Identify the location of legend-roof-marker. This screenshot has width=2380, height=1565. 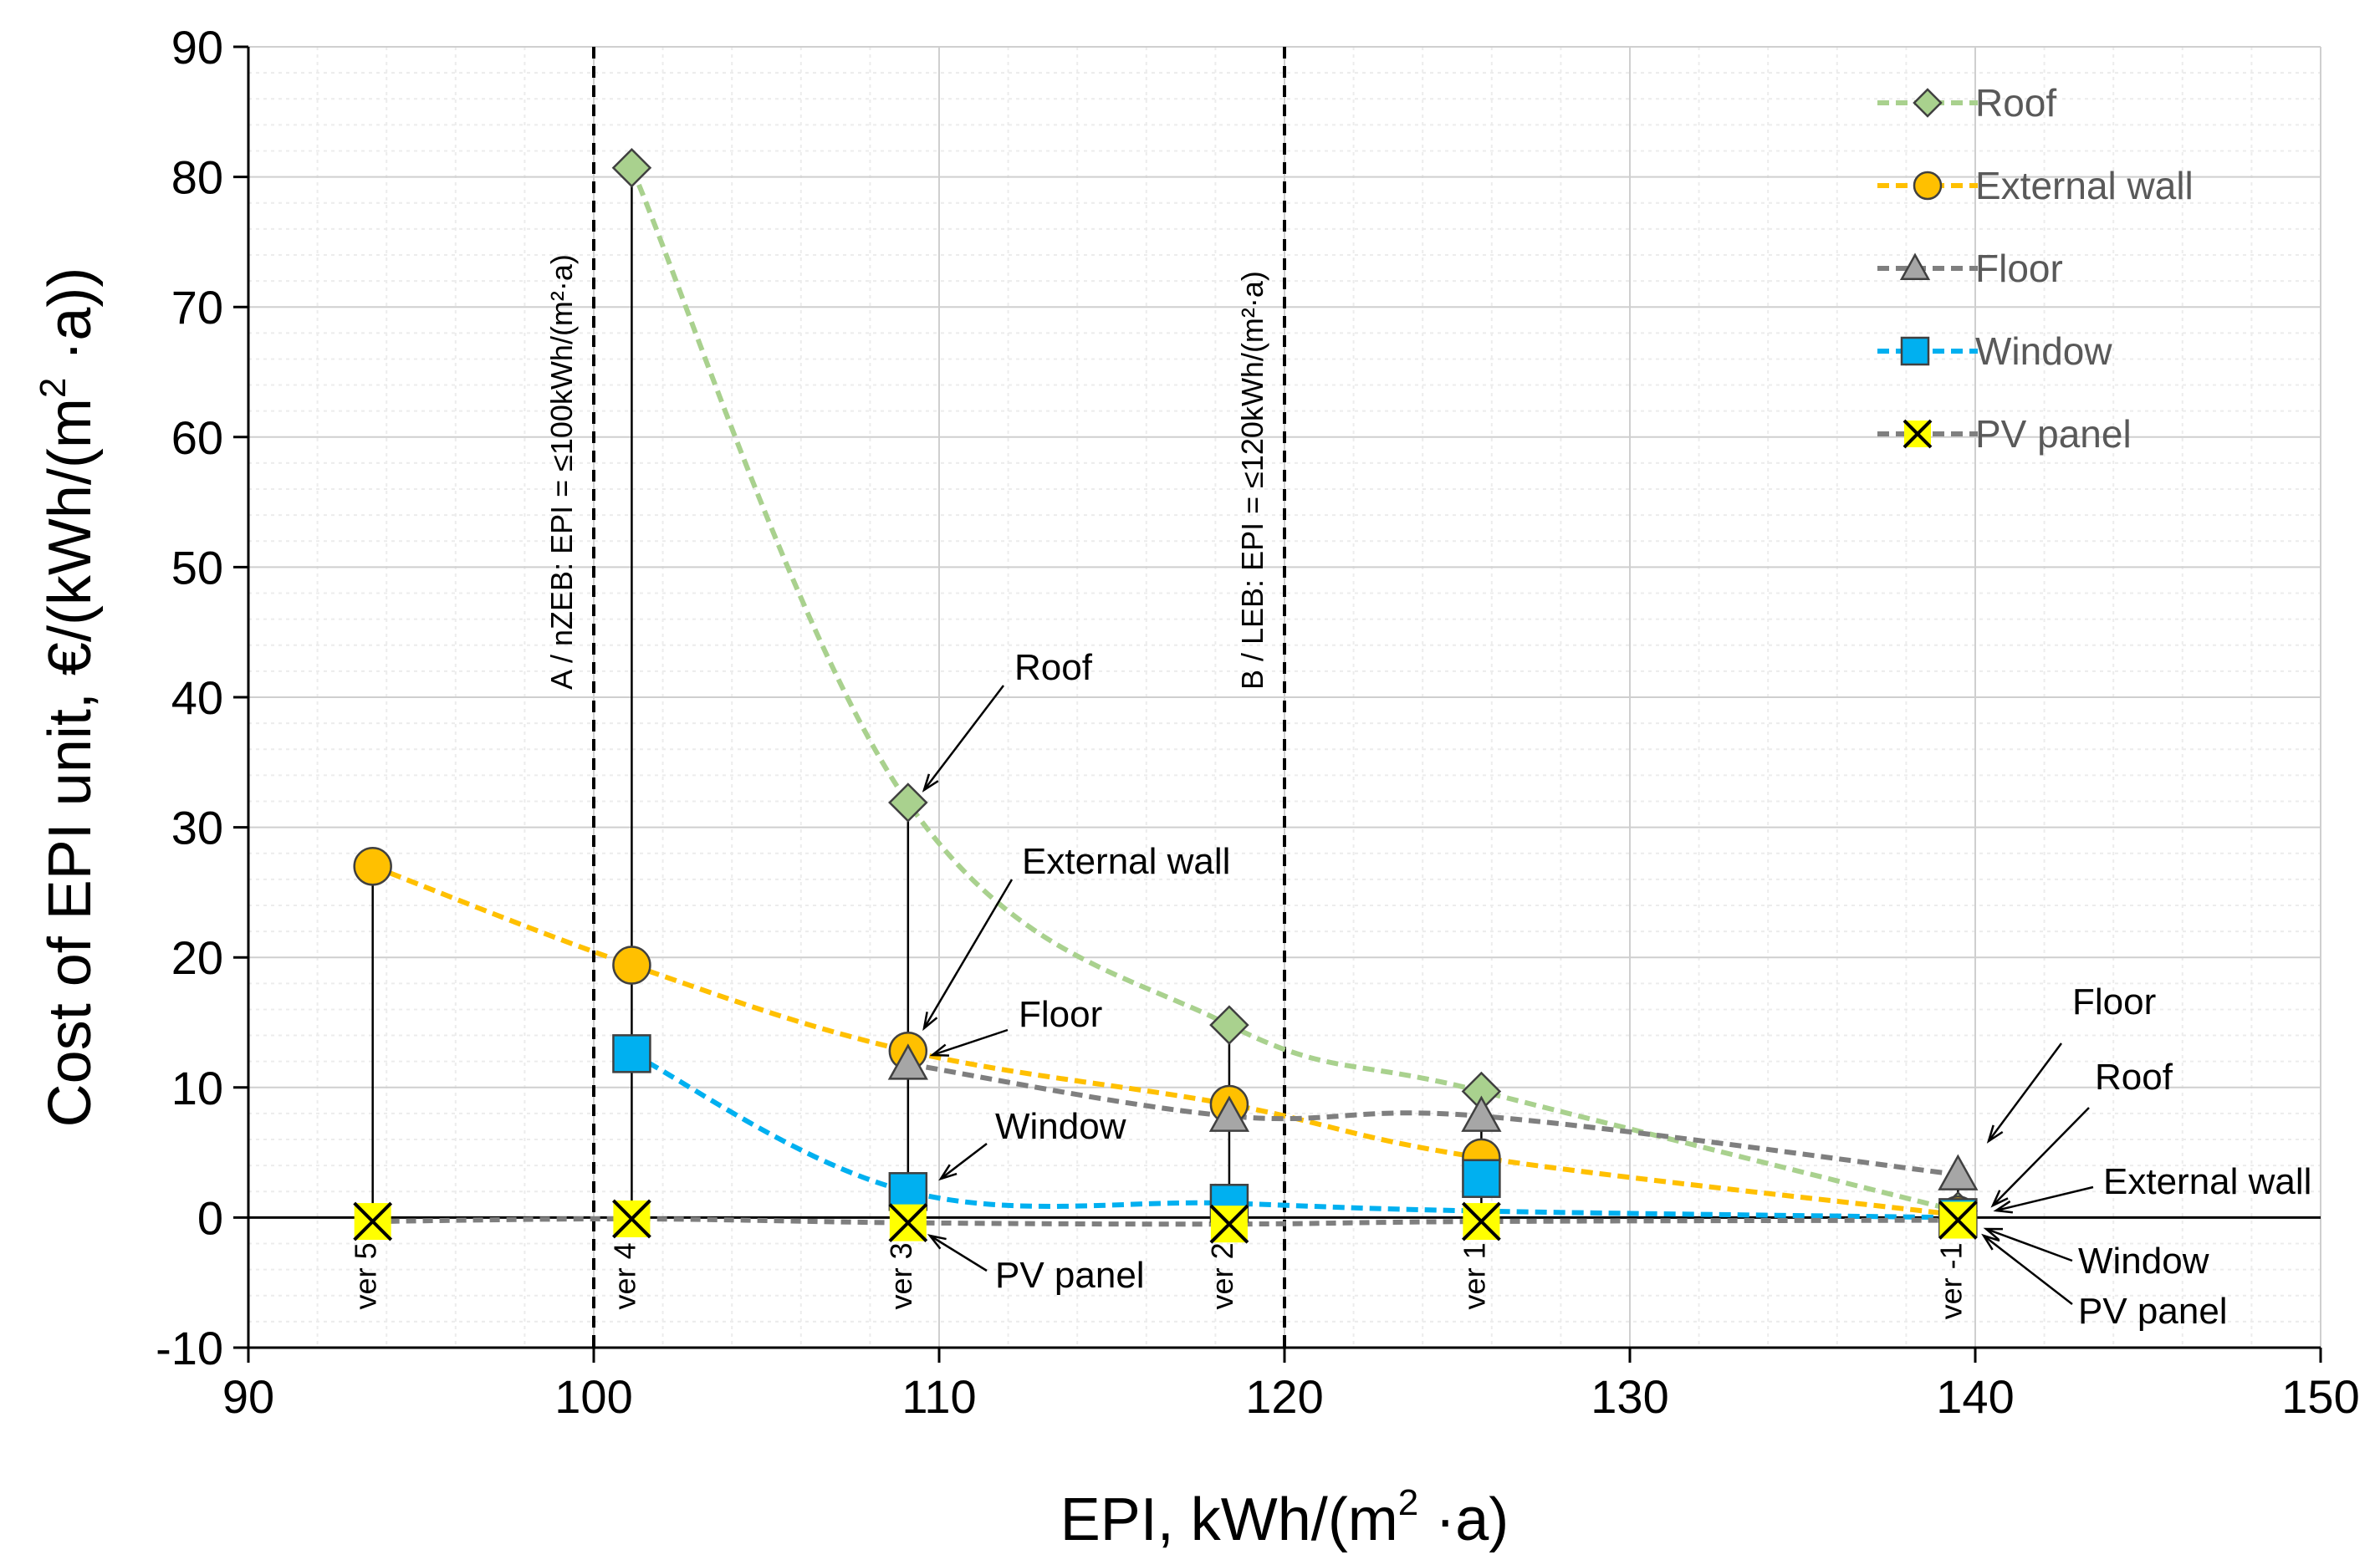
(1928, 103).